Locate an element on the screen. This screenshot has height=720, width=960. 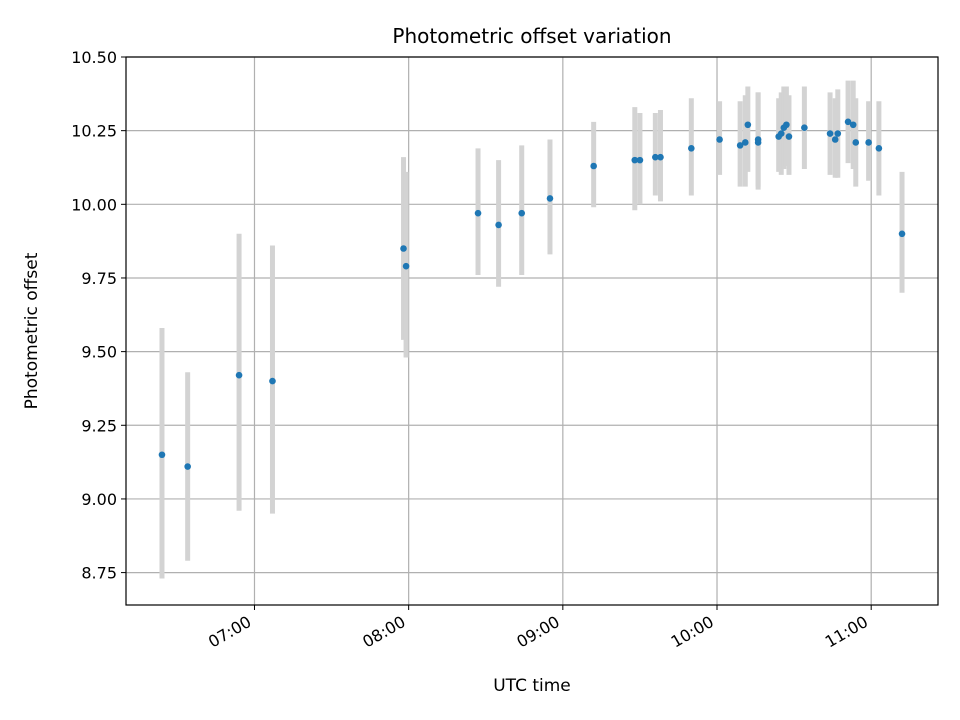
chart-title: Photometric offset variation is located at coordinates (531, 36).